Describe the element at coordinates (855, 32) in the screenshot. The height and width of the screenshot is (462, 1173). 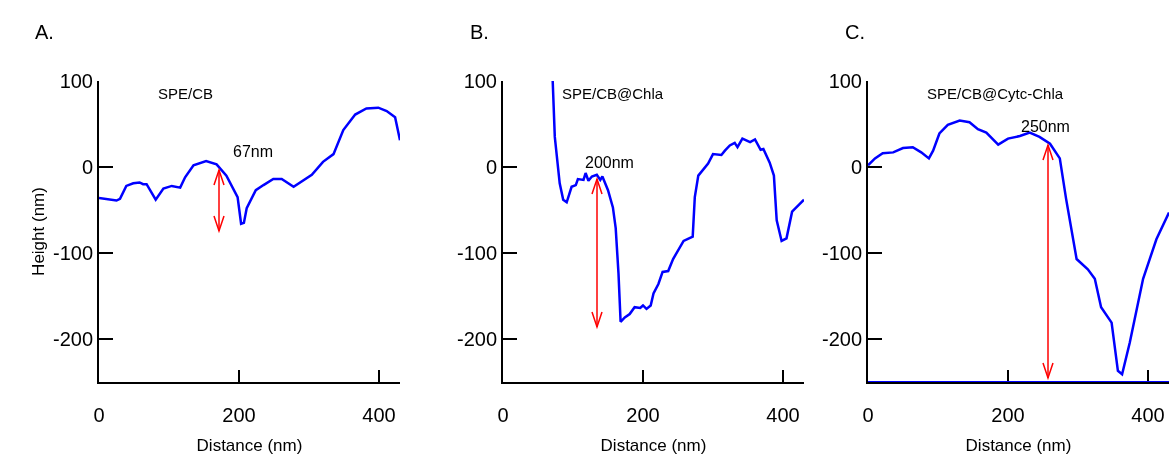
I see `chart-title: C.` at that location.